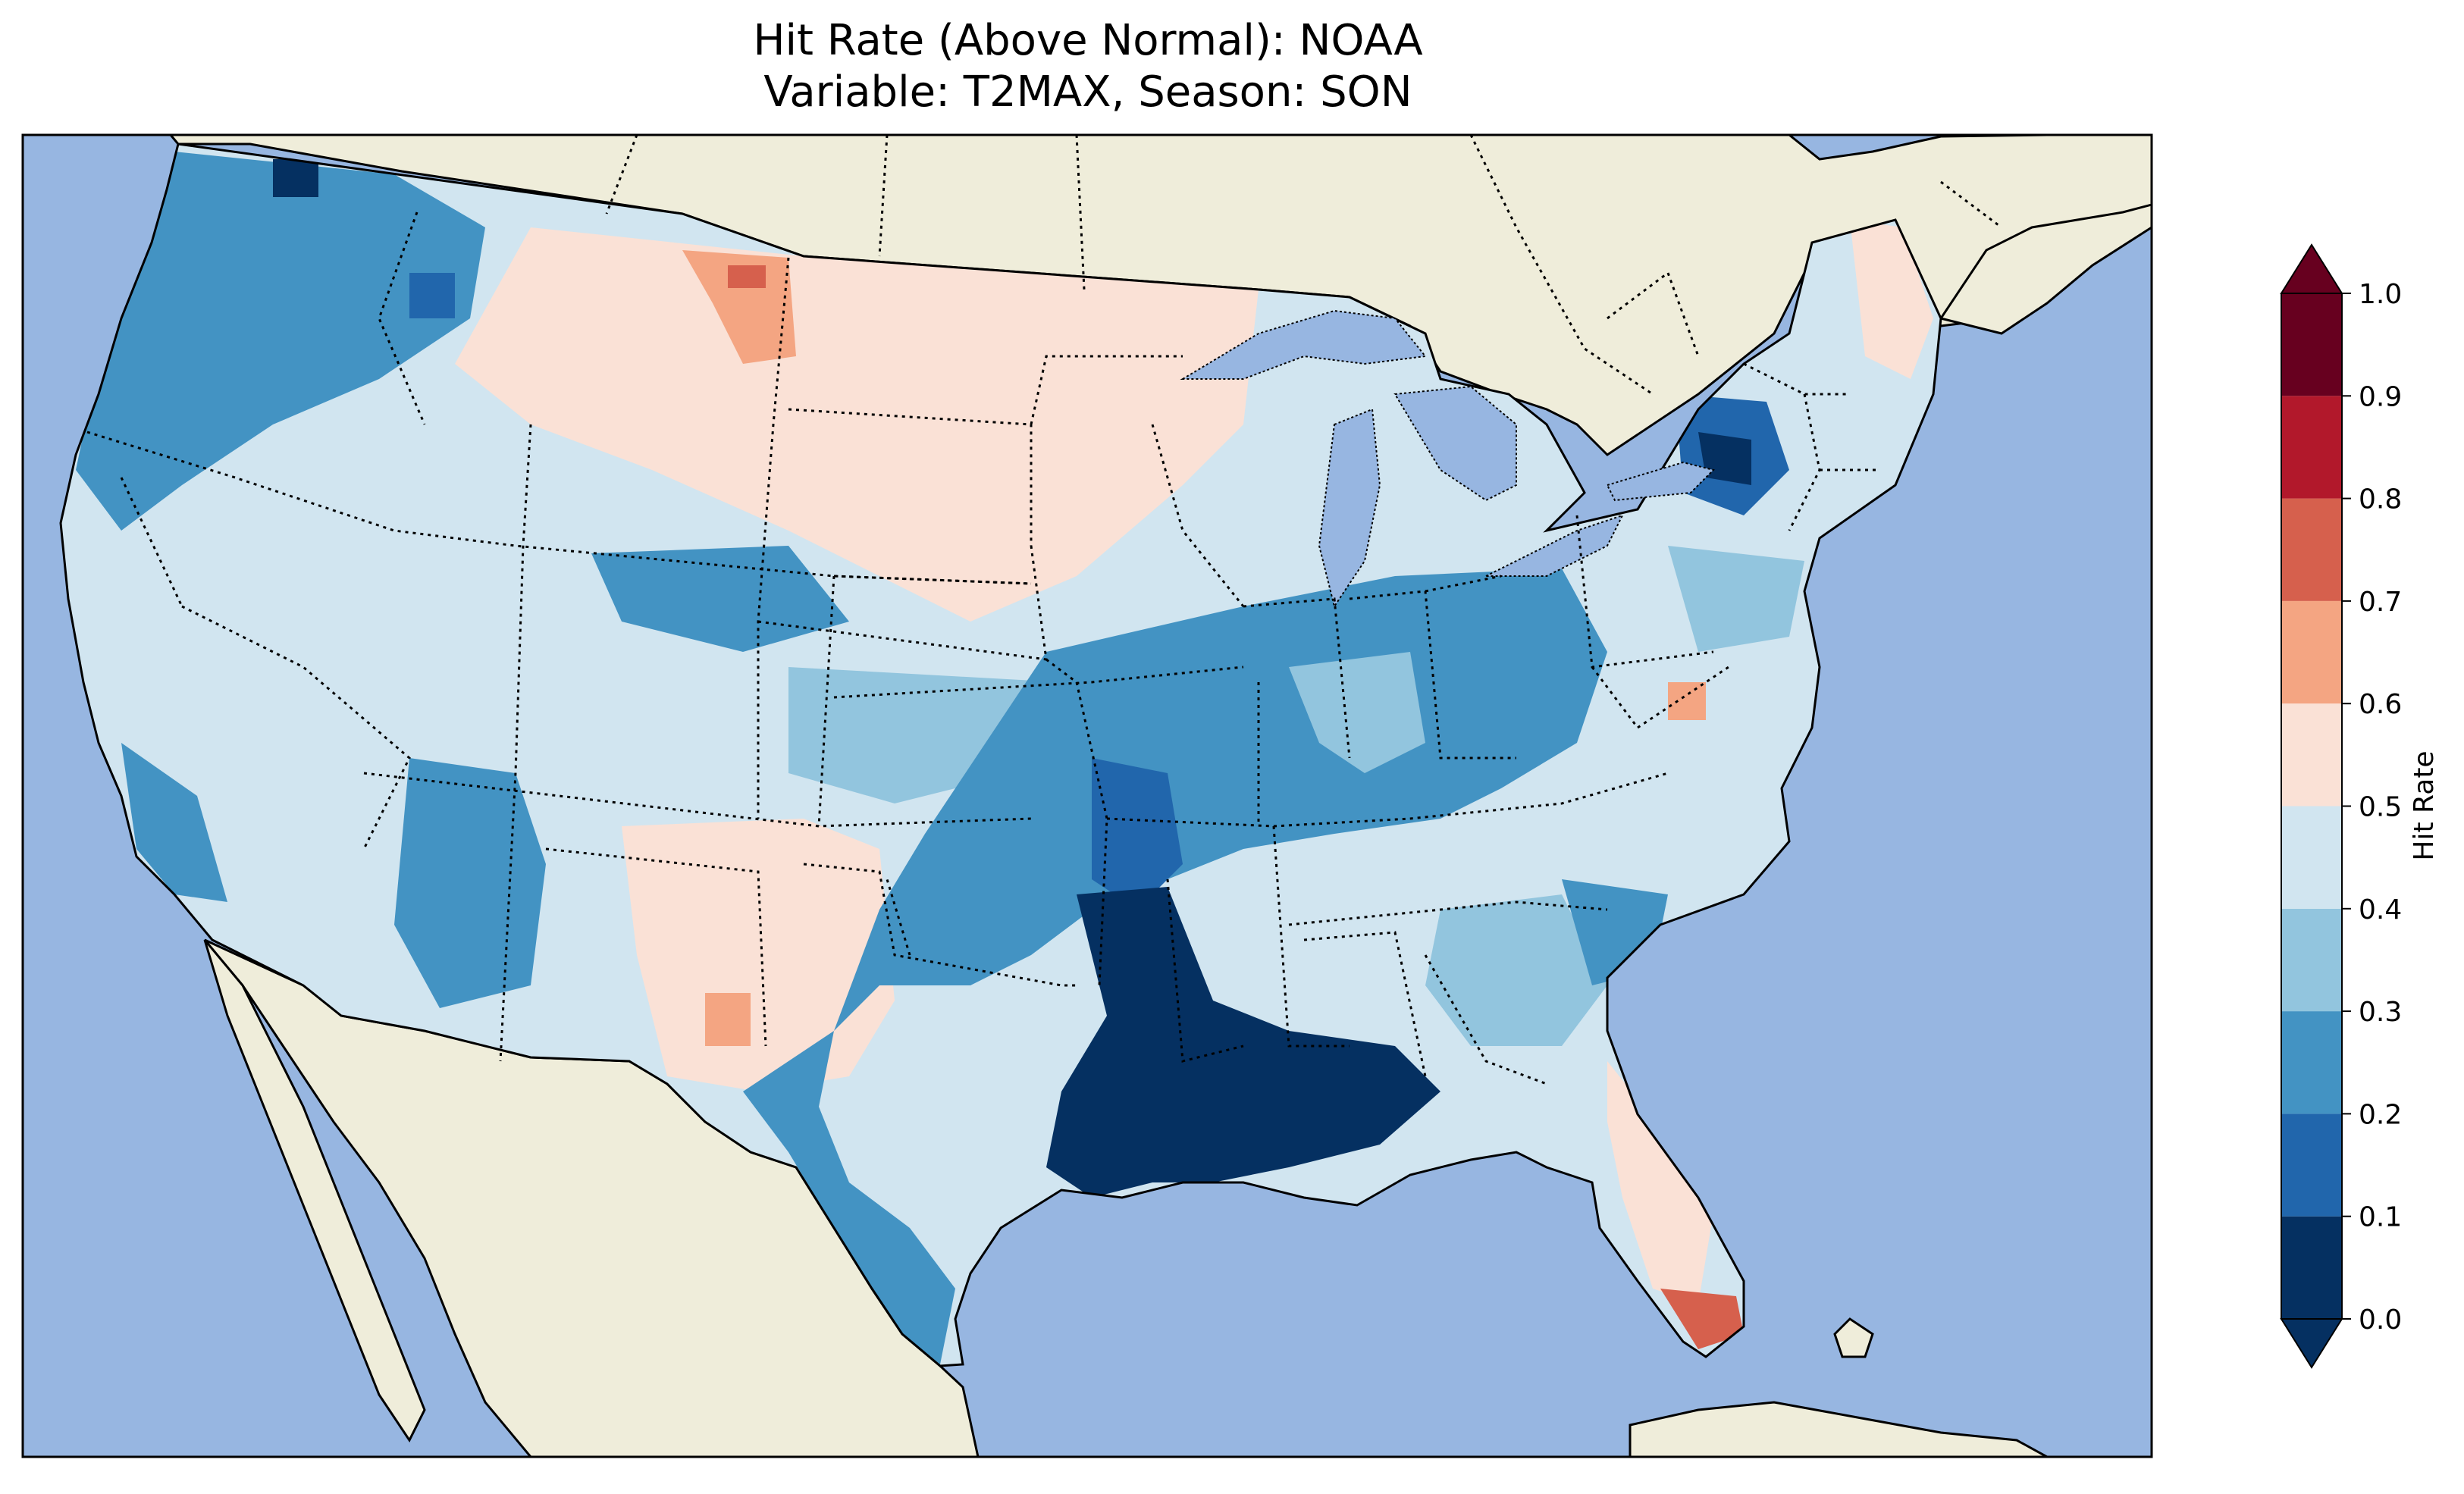  Describe the element at coordinates (2381, 396) in the screenshot. I see `colorbar-tick-label: 0.9` at that location.